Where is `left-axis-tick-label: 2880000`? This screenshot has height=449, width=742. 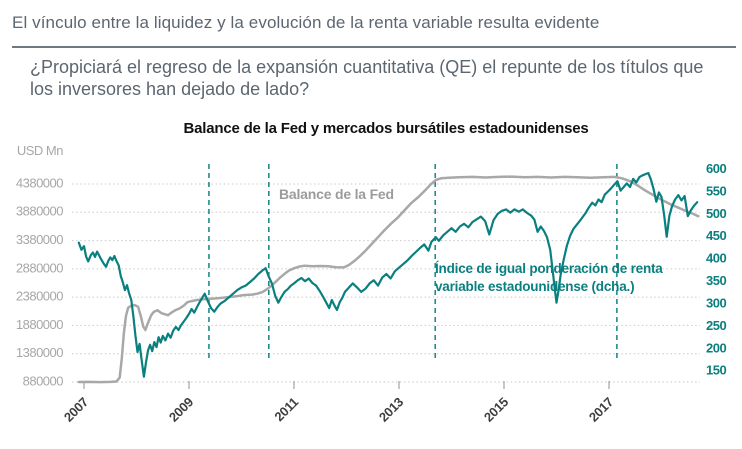
left-axis-tick-label: 2880000 is located at coordinates (39, 267).